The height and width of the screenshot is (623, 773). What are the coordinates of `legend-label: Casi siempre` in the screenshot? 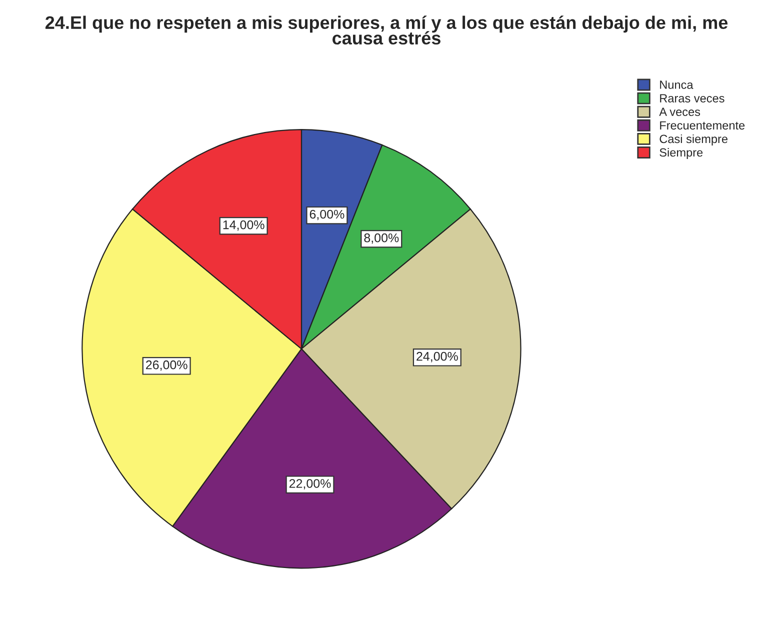 It's located at (694, 140).